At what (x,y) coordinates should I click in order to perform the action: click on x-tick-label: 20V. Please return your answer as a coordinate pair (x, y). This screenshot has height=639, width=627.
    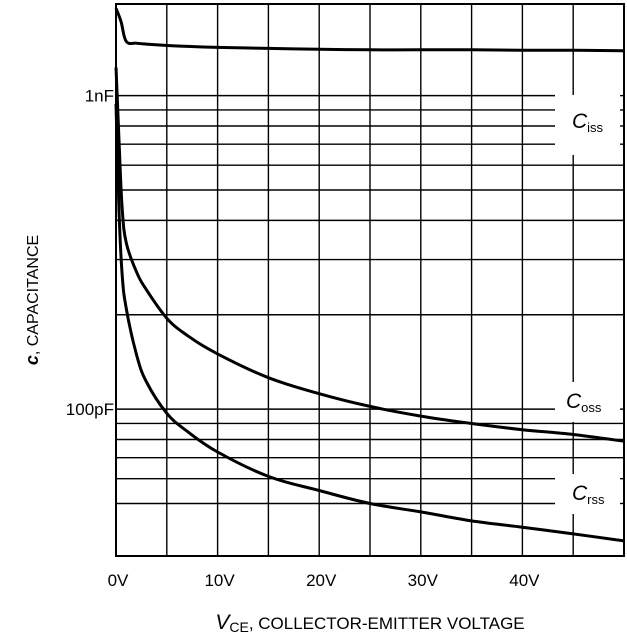
    Looking at the image, I should click on (321, 580).